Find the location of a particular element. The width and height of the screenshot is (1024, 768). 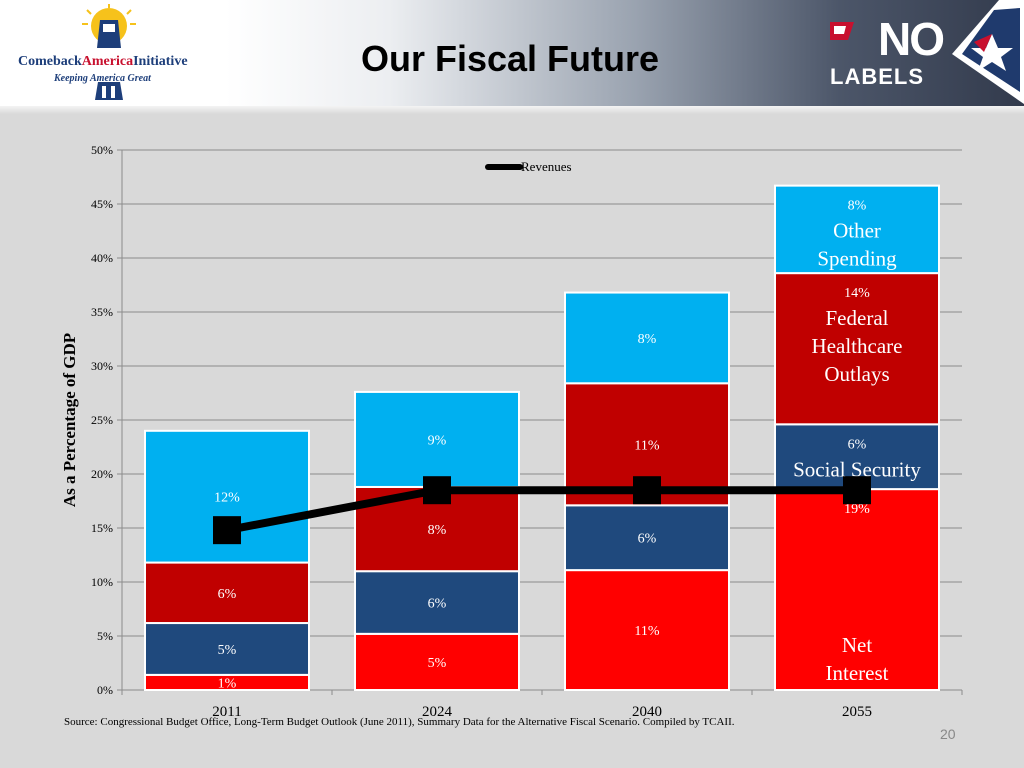

logo-word-2: America is located at coordinates (107, 61).